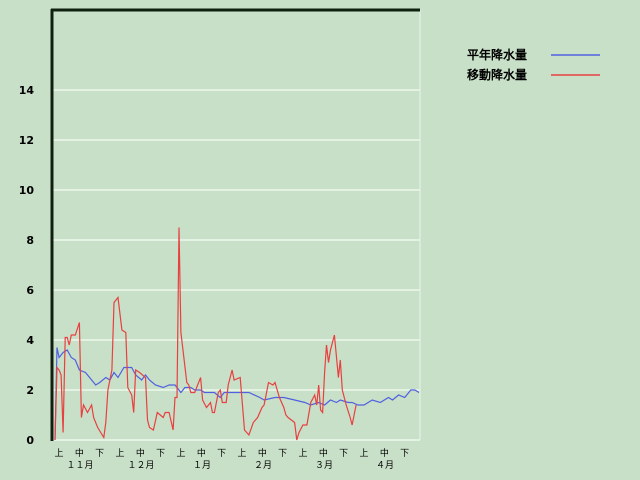  What do you see at coordinates (497, 54) in the screenshot?
I see `legend-label: 平年降水量` at bounding box center [497, 54].